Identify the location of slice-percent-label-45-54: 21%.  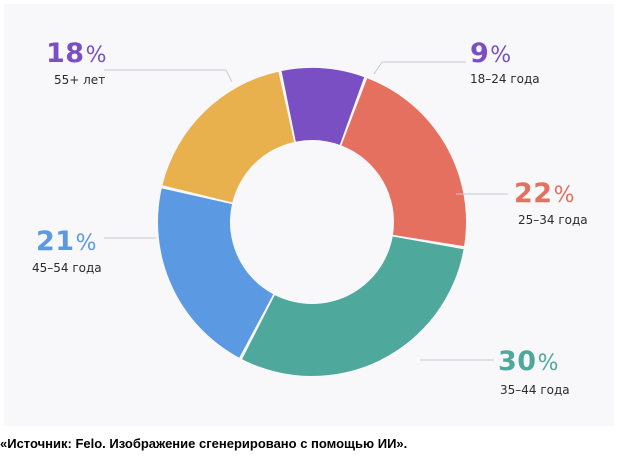
(66, 241).